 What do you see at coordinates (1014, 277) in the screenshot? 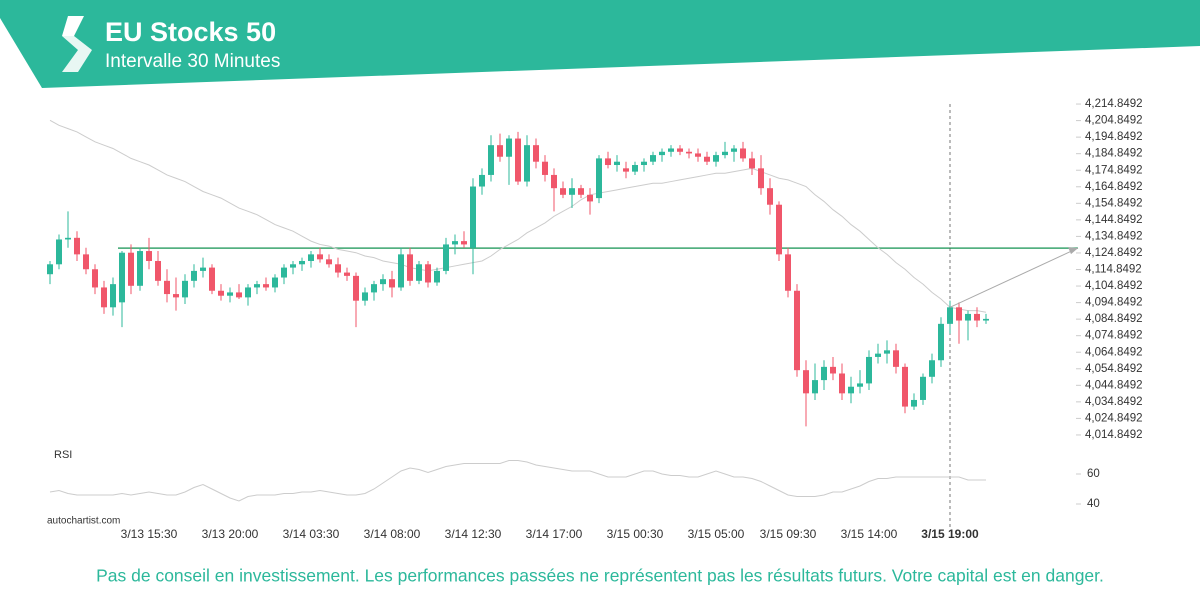
I see `projection` at bounding box center [1014, 277].